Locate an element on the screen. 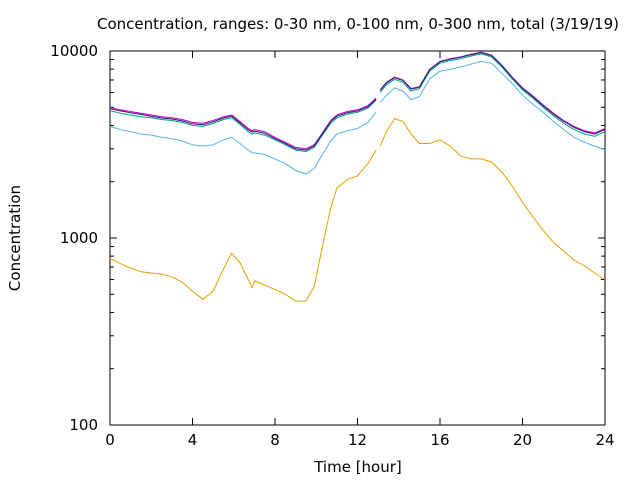 The image size is (640, 480). x-tick-label: 0 is located at coordinates (110, 440).